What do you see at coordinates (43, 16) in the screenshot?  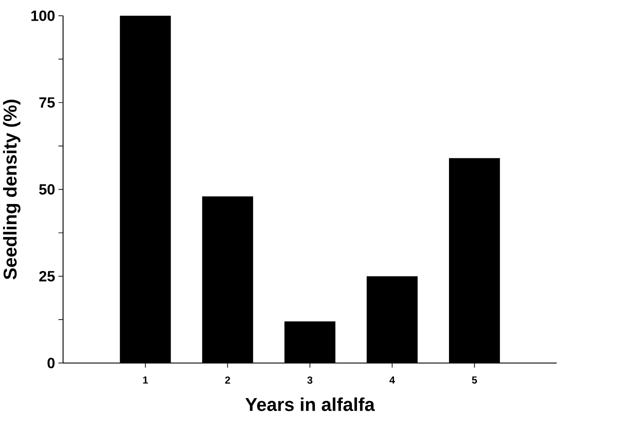 I see `y-tick-label: 100` at bounding box center [43, 16].